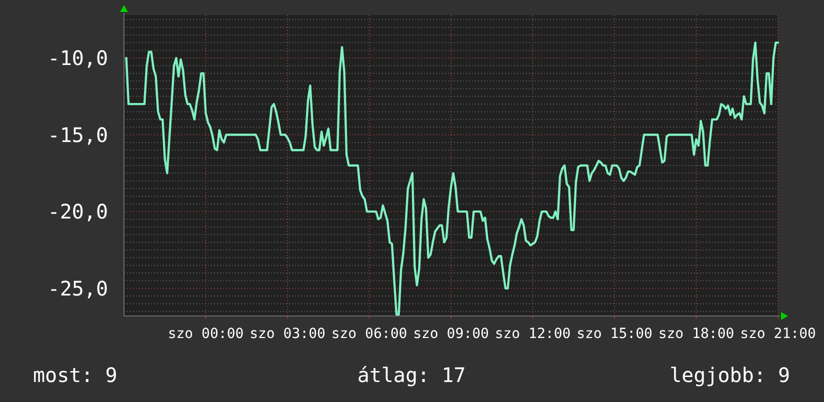 The image size is (824, 402). I want to click on x-tick-label: szo 00:00, so click(206, 334).